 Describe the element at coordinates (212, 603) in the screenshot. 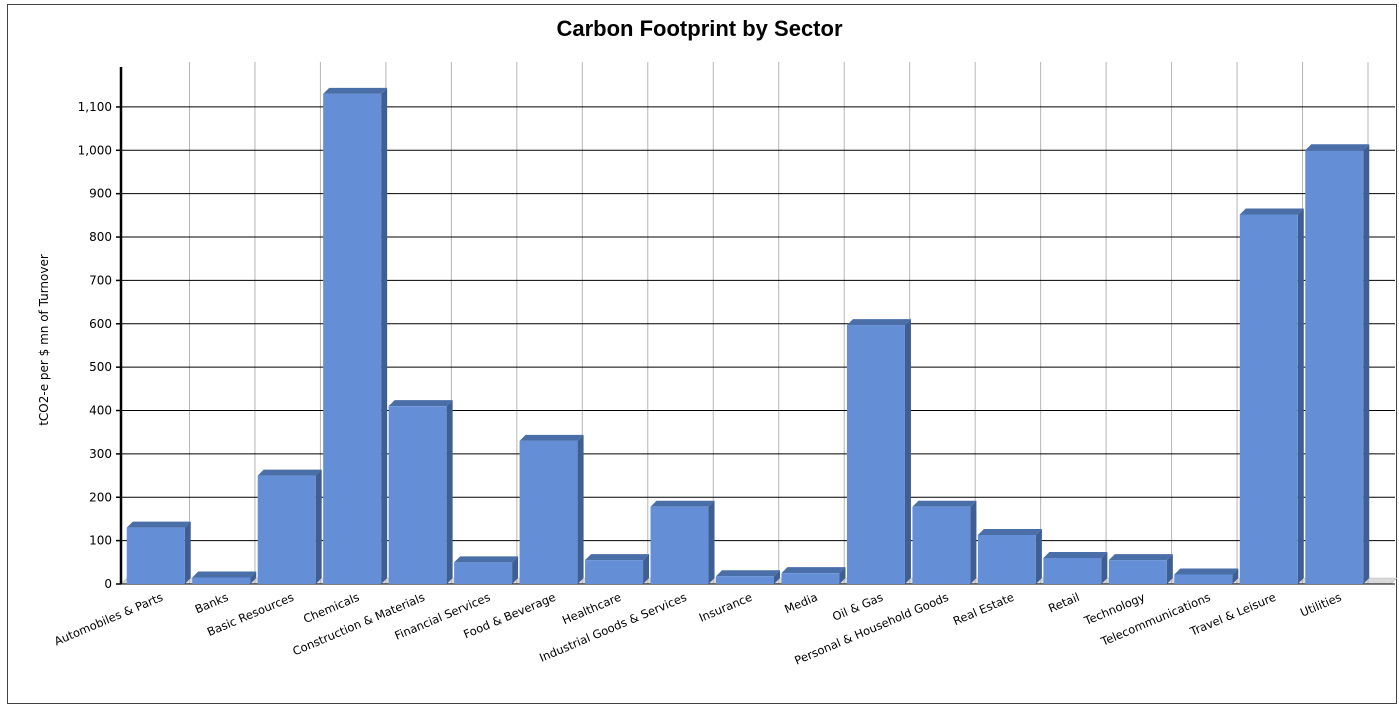

I see `category-label: Banks` at that location.